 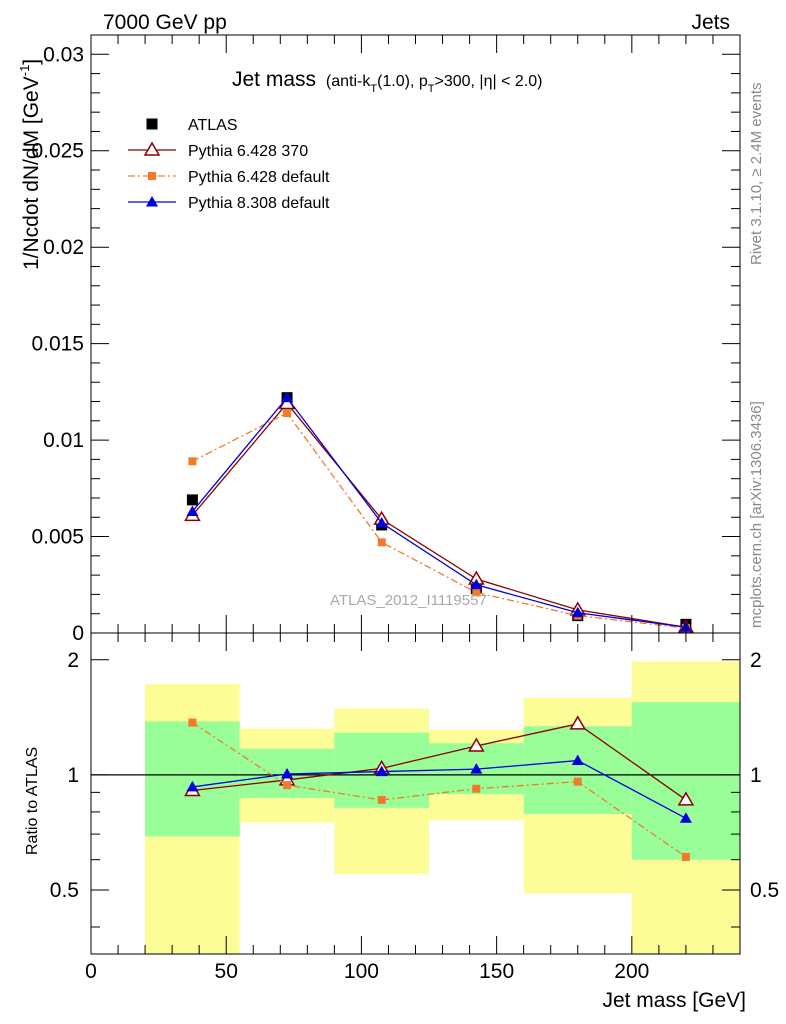 I want to click on plot-title-main: Jet mass, so click(x=274, y=79).